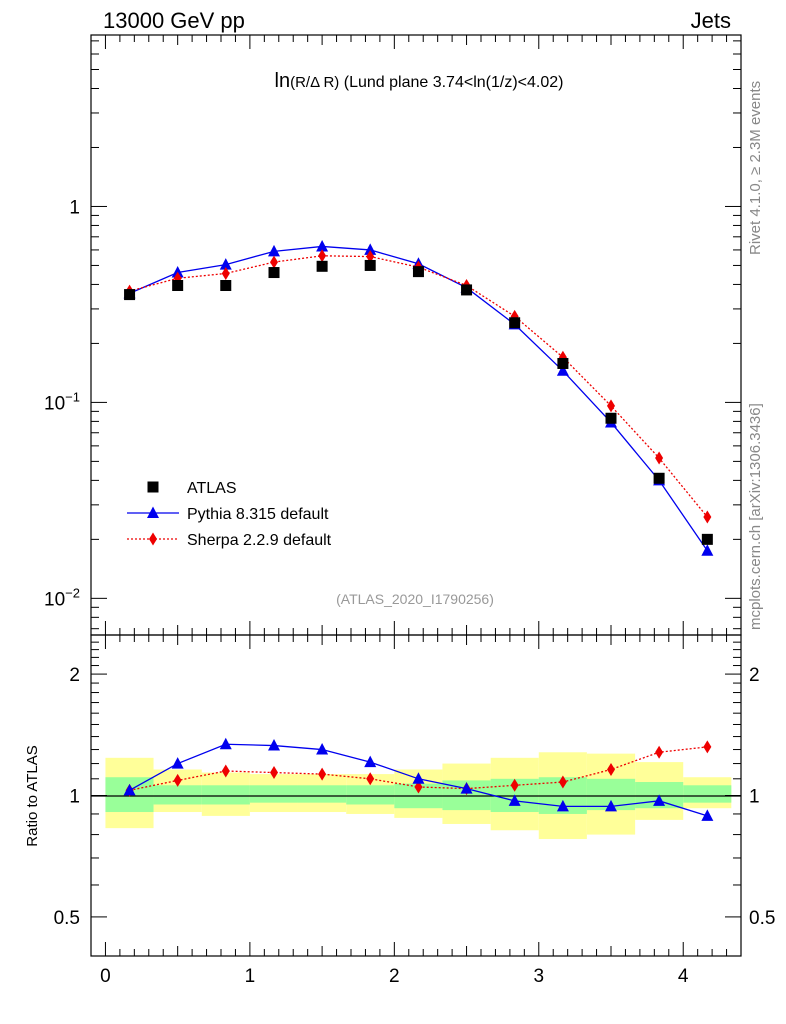 The width and height of the screenshot is (786, 1024). What do you see at coordinates (62, 597) in the screenshot?
I see `y-tick-label: 10⁻²` at bounding box center [62, 597].